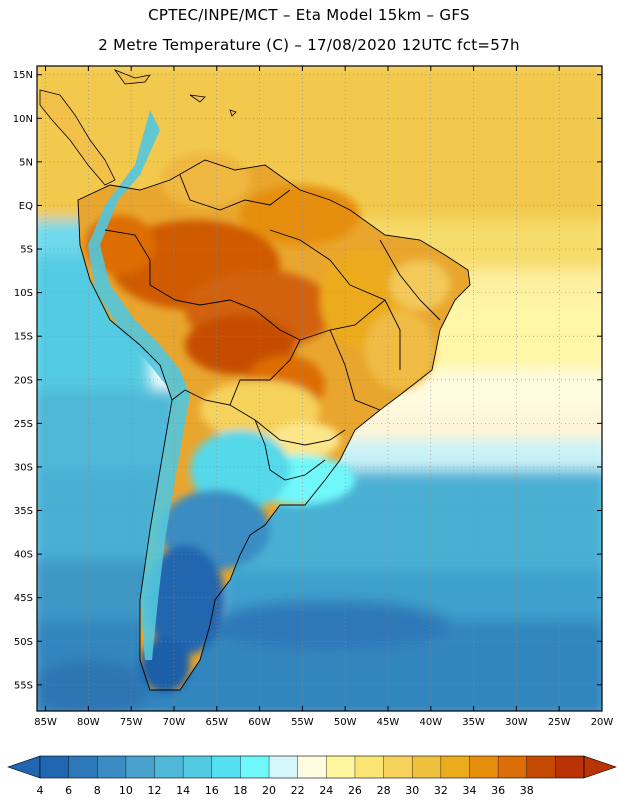 The height and width of the screenshot is (800, 618). Describe the element at coordinates (131, 722) in the screenshot. I see `lon-tick-label: 75W` at that location.